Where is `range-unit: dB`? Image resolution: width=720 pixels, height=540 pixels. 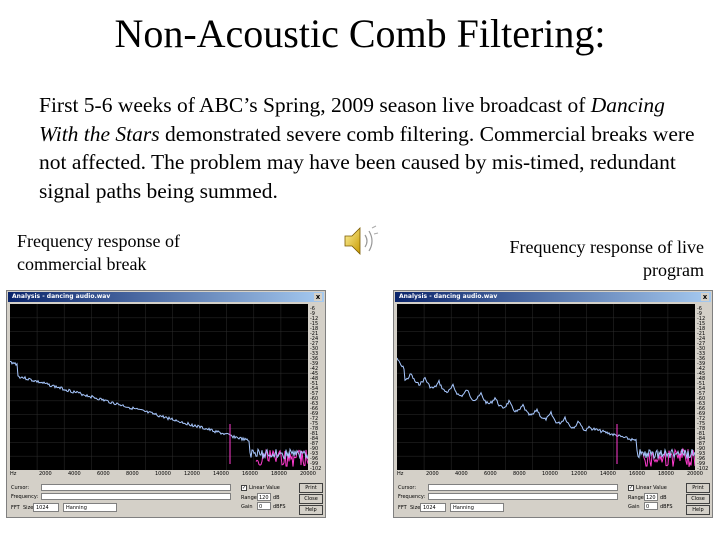 range-unit: dB is located at coordinates (663, 498).